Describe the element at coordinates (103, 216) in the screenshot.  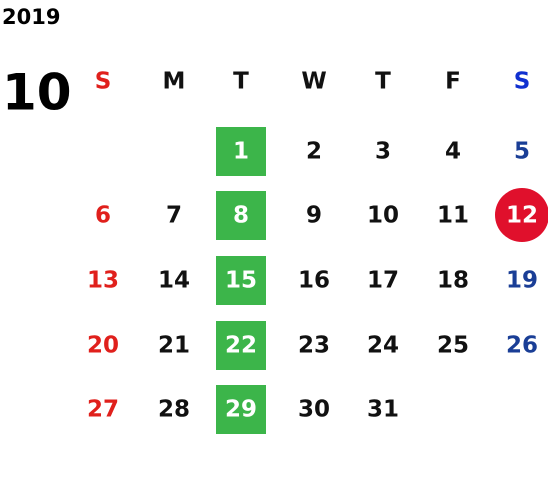
I see `day: 6` at that location.